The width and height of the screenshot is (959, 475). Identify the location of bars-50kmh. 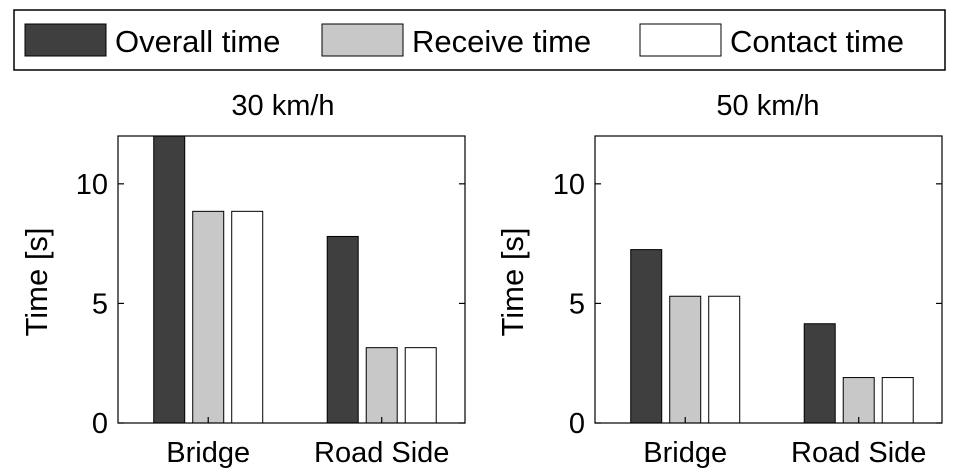
(772, 336).